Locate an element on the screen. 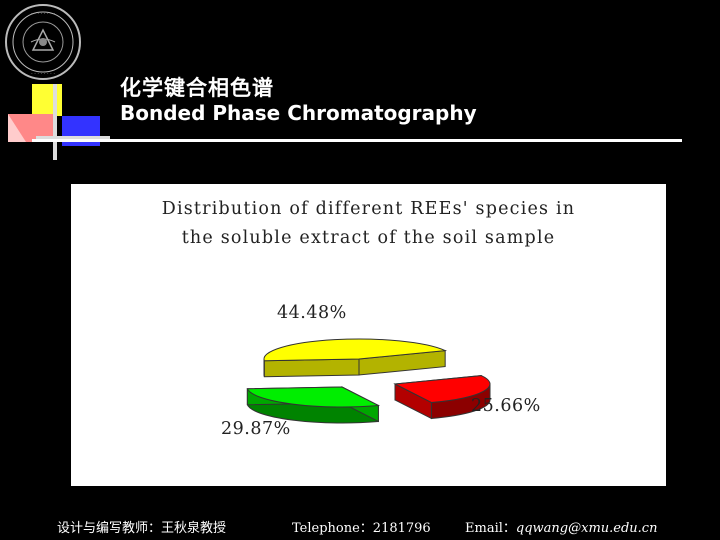 The width and height of the screenshot is (720, 540). footer-email: Email：qqwang@xmu.edu.cn is located at coordinates (561, 526).